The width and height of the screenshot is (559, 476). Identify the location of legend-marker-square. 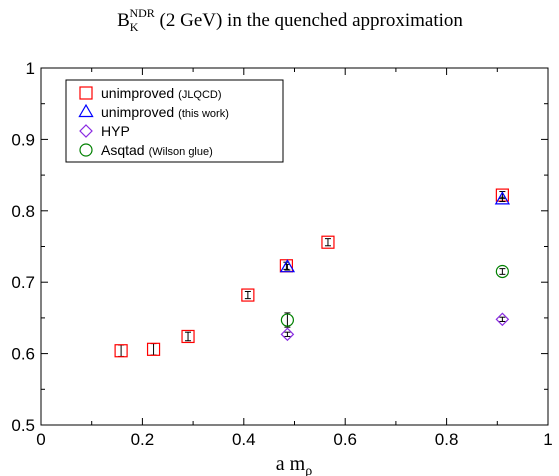
(86, 93).